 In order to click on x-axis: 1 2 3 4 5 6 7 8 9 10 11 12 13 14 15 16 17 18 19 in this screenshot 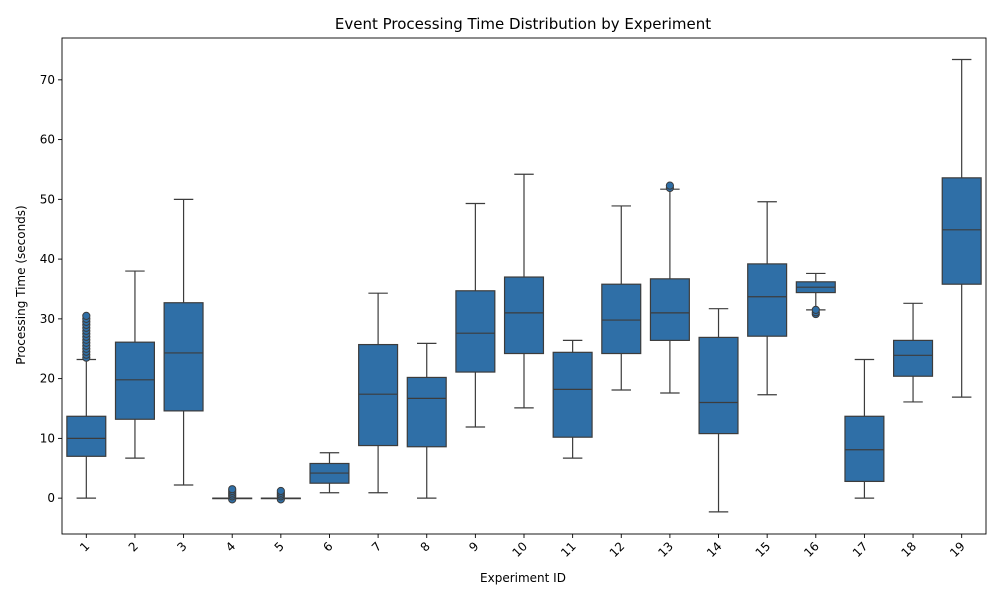, I will do `click(522, 547)`.